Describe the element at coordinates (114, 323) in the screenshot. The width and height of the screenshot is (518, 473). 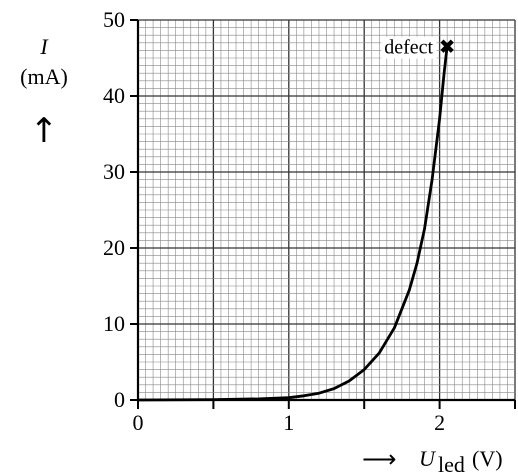
I see `y-tick-label: 10` at that location.